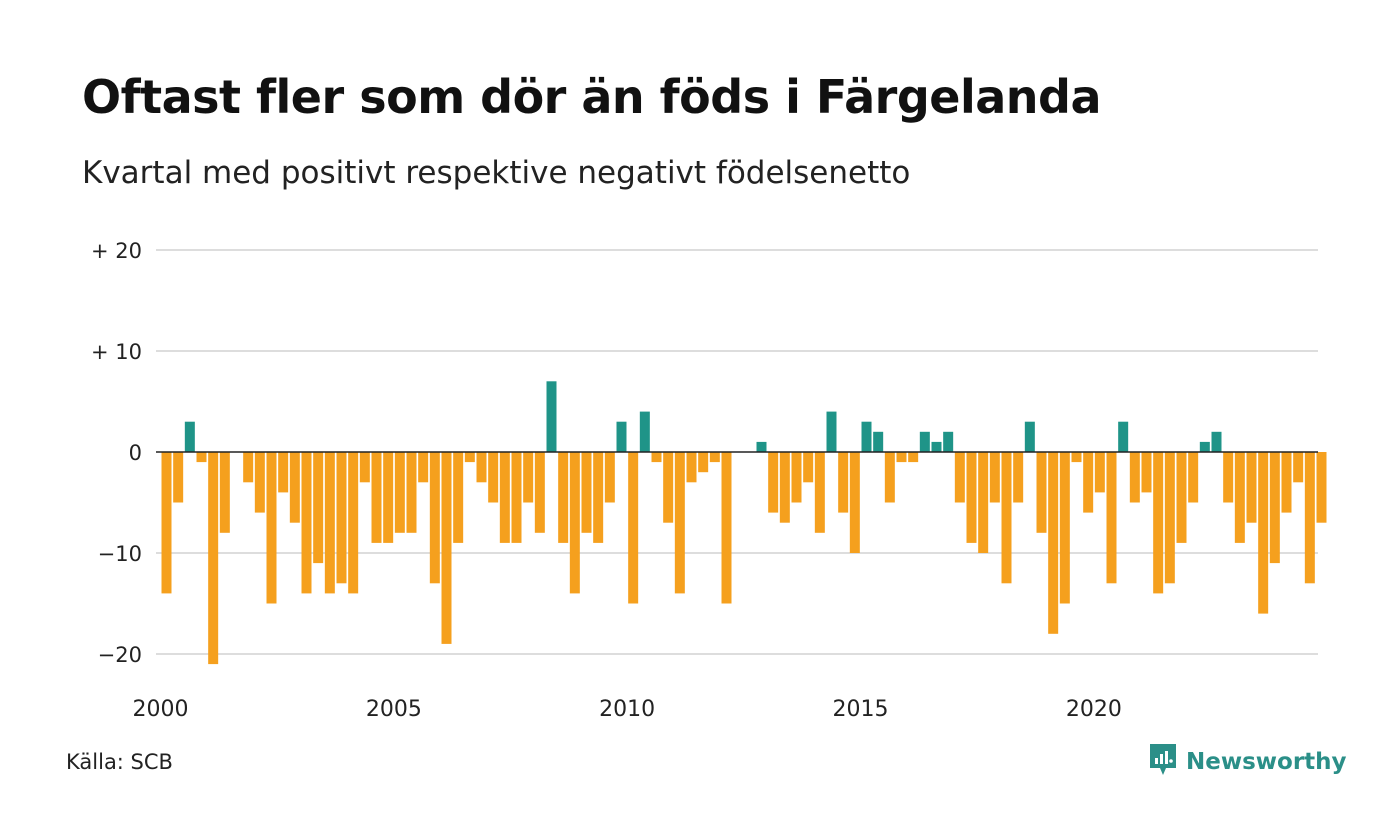  Describe the element at coordinates (116, 352) in the screenshot. I see `y-tick-label: + 10` at that location.